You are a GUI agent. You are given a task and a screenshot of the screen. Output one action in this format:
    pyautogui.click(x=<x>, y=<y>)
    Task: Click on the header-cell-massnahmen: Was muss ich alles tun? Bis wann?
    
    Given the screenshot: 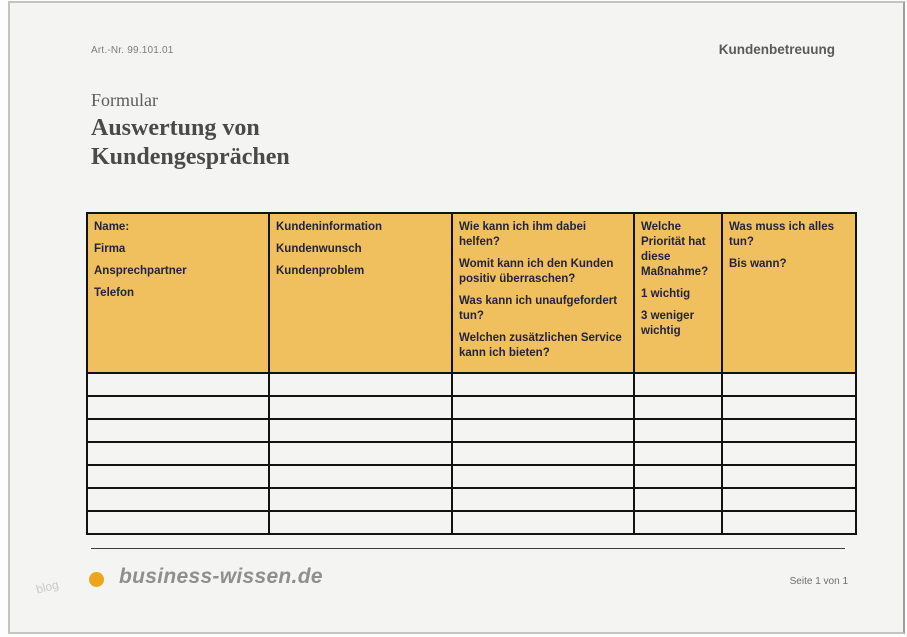 What is the action you would take?
    pyautogui.click(x=789, y=293)
    